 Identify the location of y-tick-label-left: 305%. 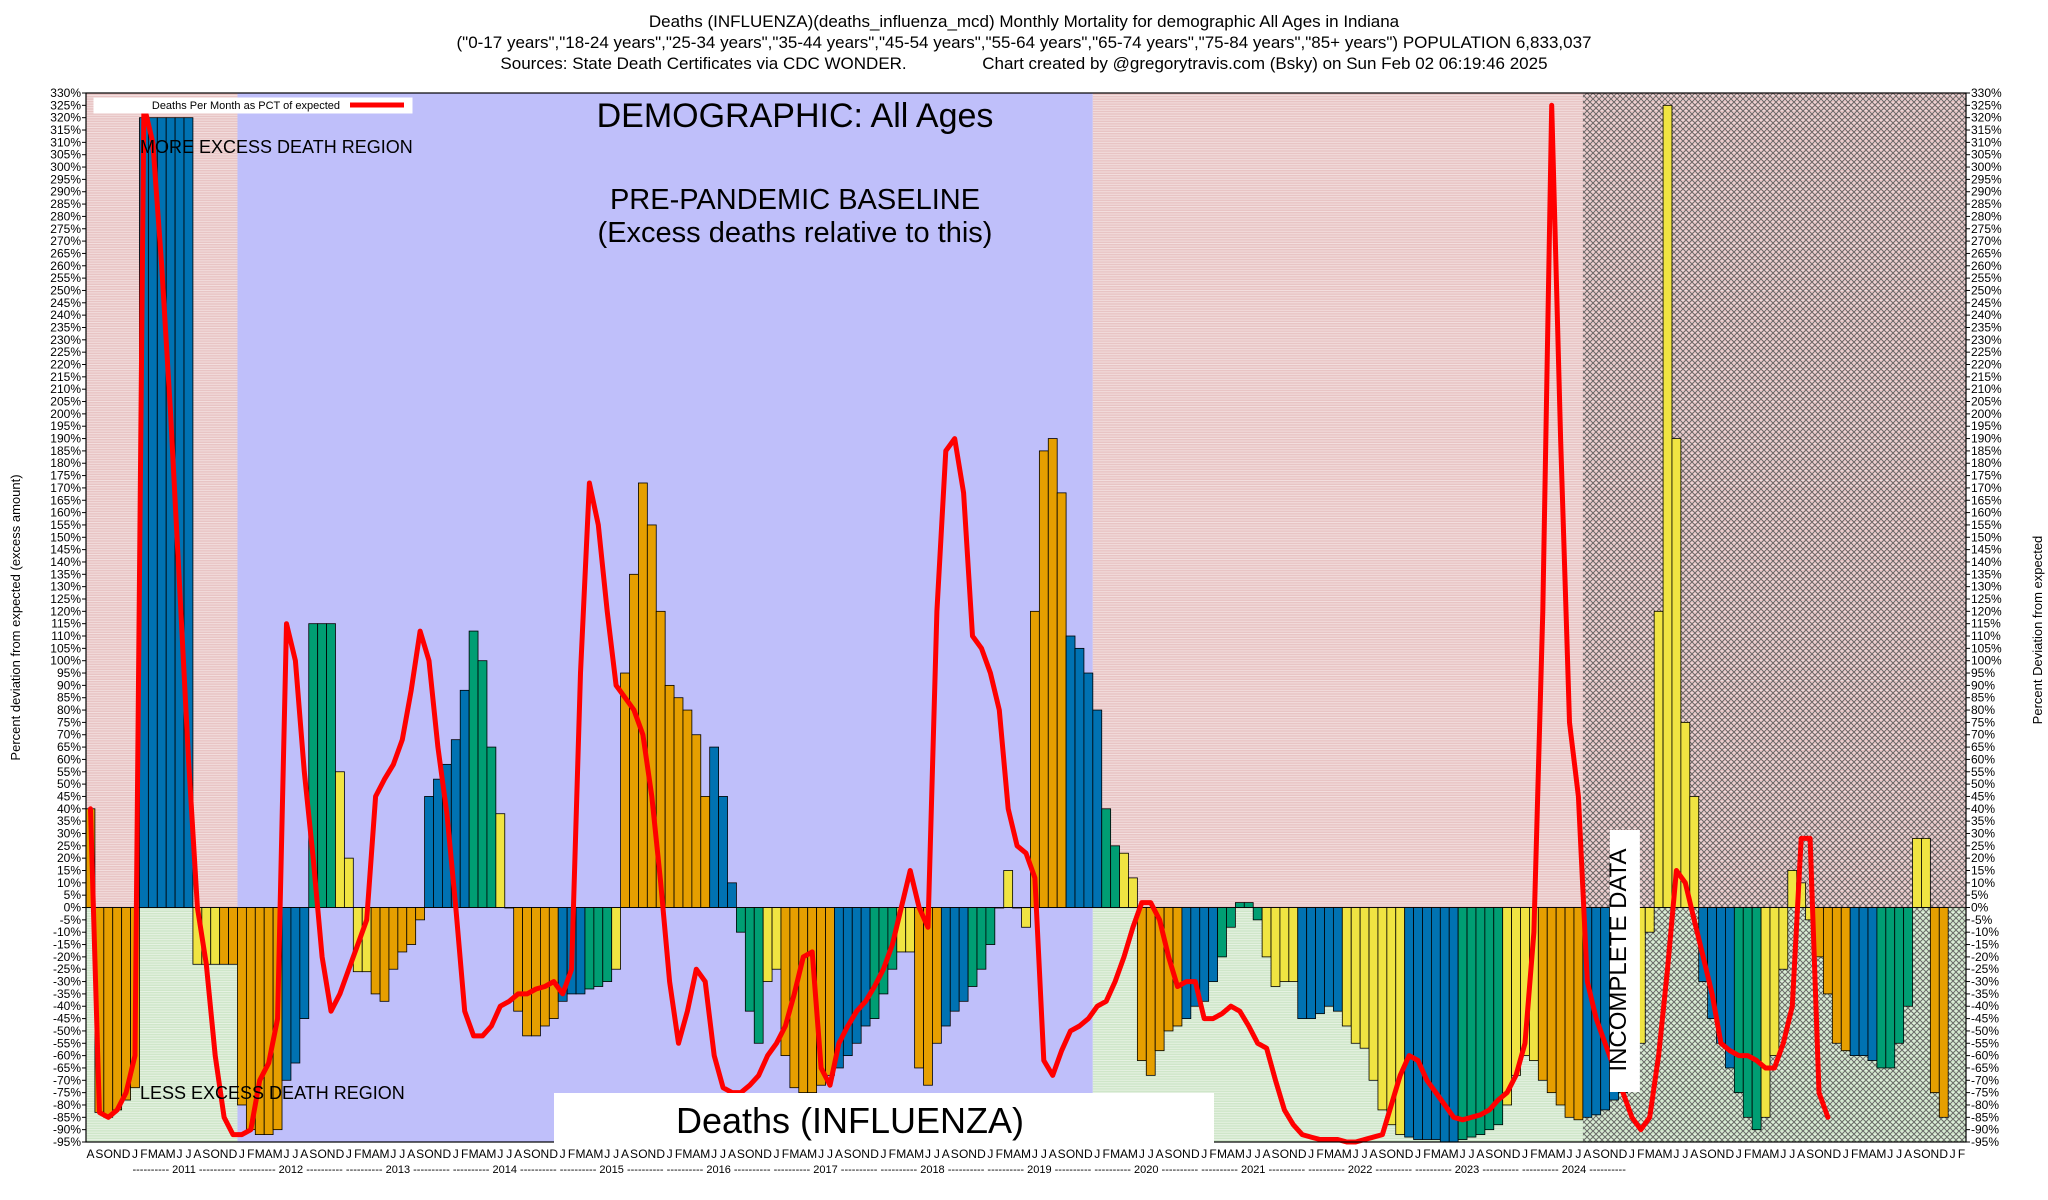
(65, 155).